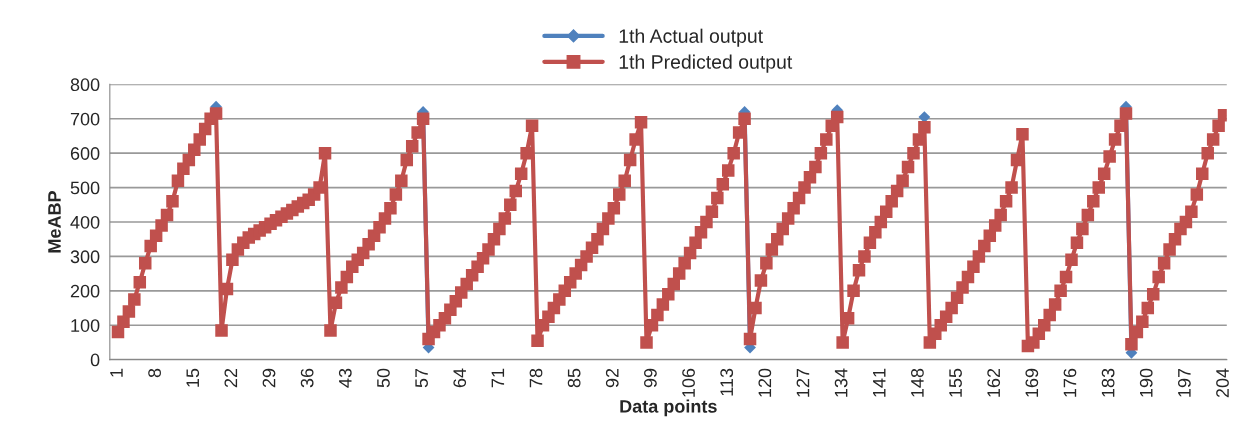 This screenshot has width=1248, height=444. What do you see at coordinates (1070, 382) in the screenshot?
I see `x-tick-label: 176` at bounding box center [1070, 382].